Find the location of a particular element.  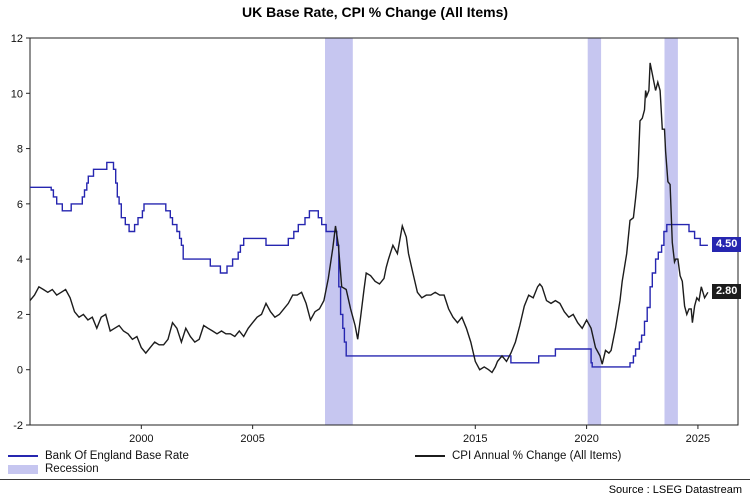

recession-band-swatch-icon is located at coordinates (23, 469).